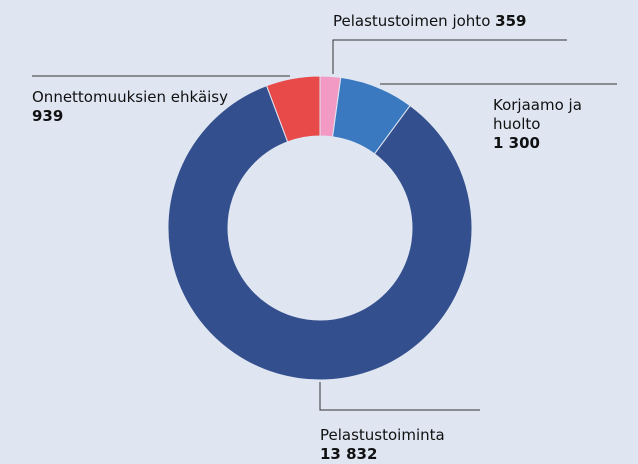 The width and height of the screenshot is (638, 464). I want to click on slice-label: Pelastustoimen johto 359, so click(483, 21).